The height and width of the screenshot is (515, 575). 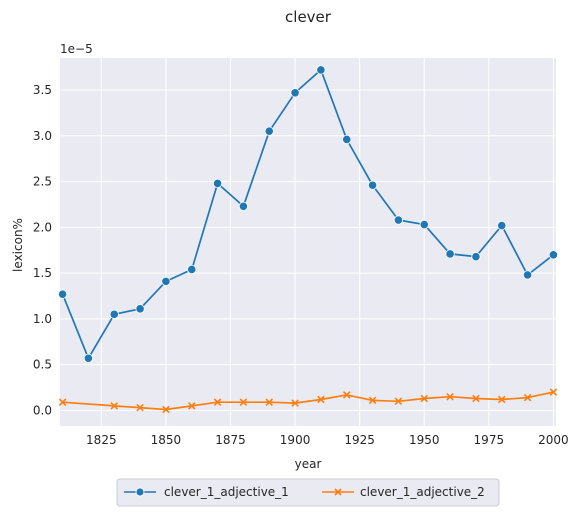 What do you see at coordinates (42, 90) in the screenshot?
I see `y-tick-label: 3.5` at bounding box center [42, 90].